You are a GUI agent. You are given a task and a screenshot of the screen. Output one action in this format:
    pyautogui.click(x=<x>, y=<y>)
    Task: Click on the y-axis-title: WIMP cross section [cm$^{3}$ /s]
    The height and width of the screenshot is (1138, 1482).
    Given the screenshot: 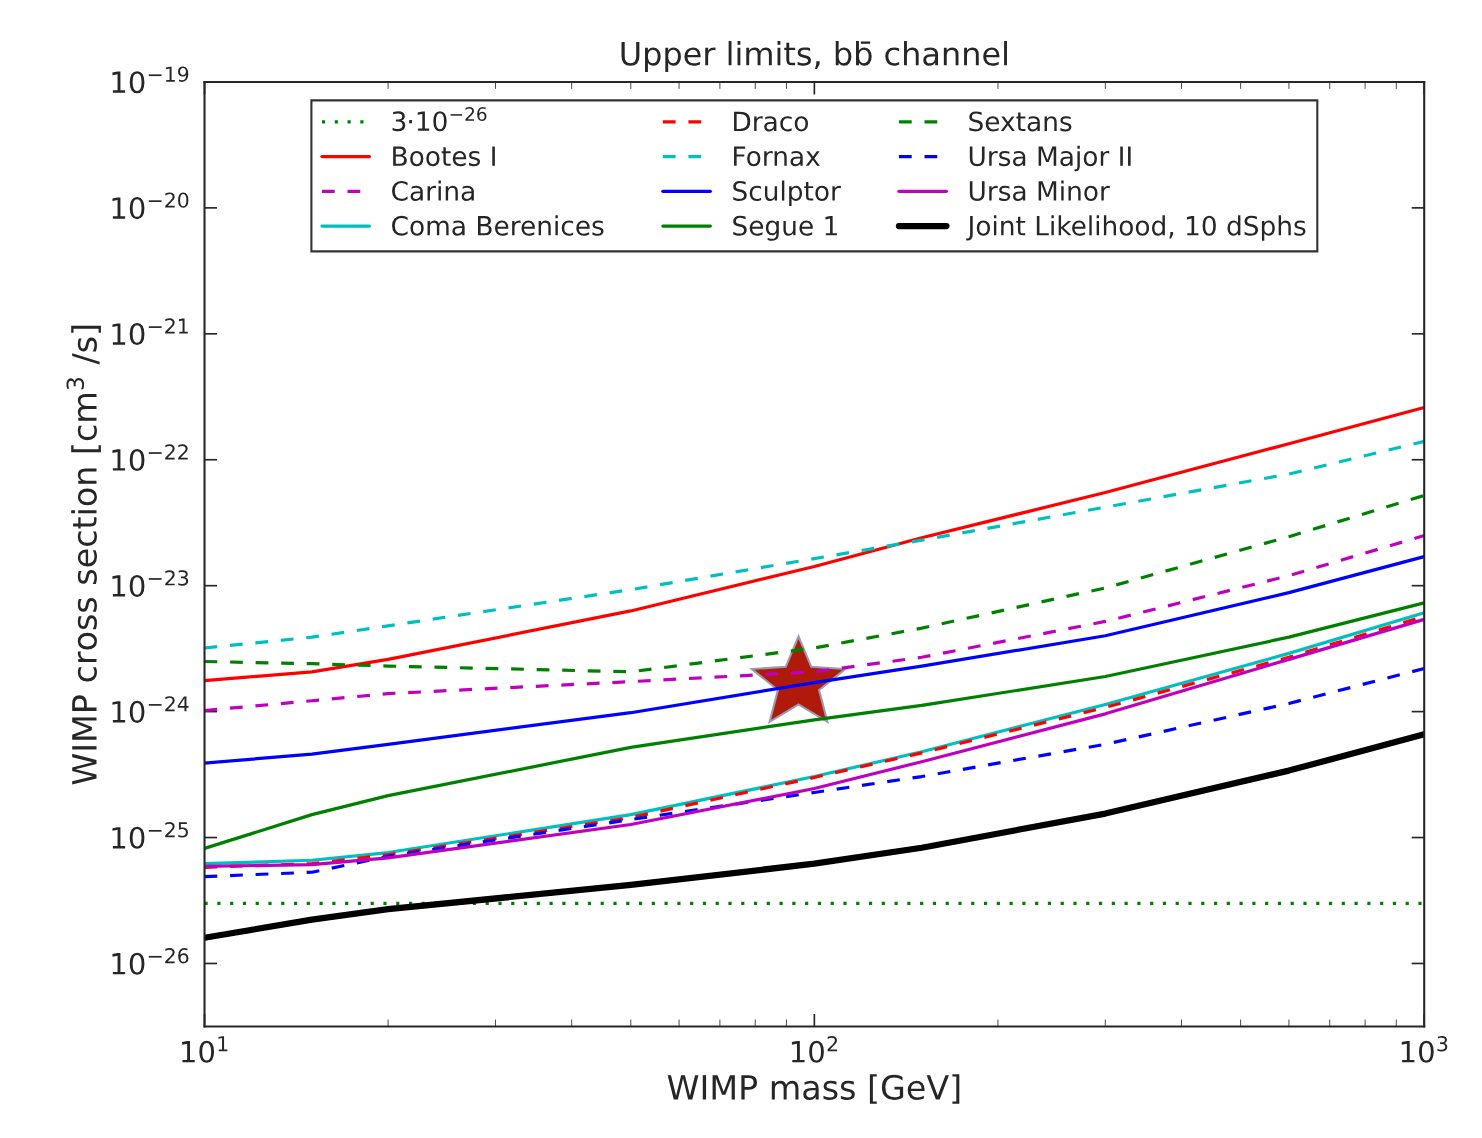 What is the action you would take?
    pyautogui.click(x=83, y=555)
    